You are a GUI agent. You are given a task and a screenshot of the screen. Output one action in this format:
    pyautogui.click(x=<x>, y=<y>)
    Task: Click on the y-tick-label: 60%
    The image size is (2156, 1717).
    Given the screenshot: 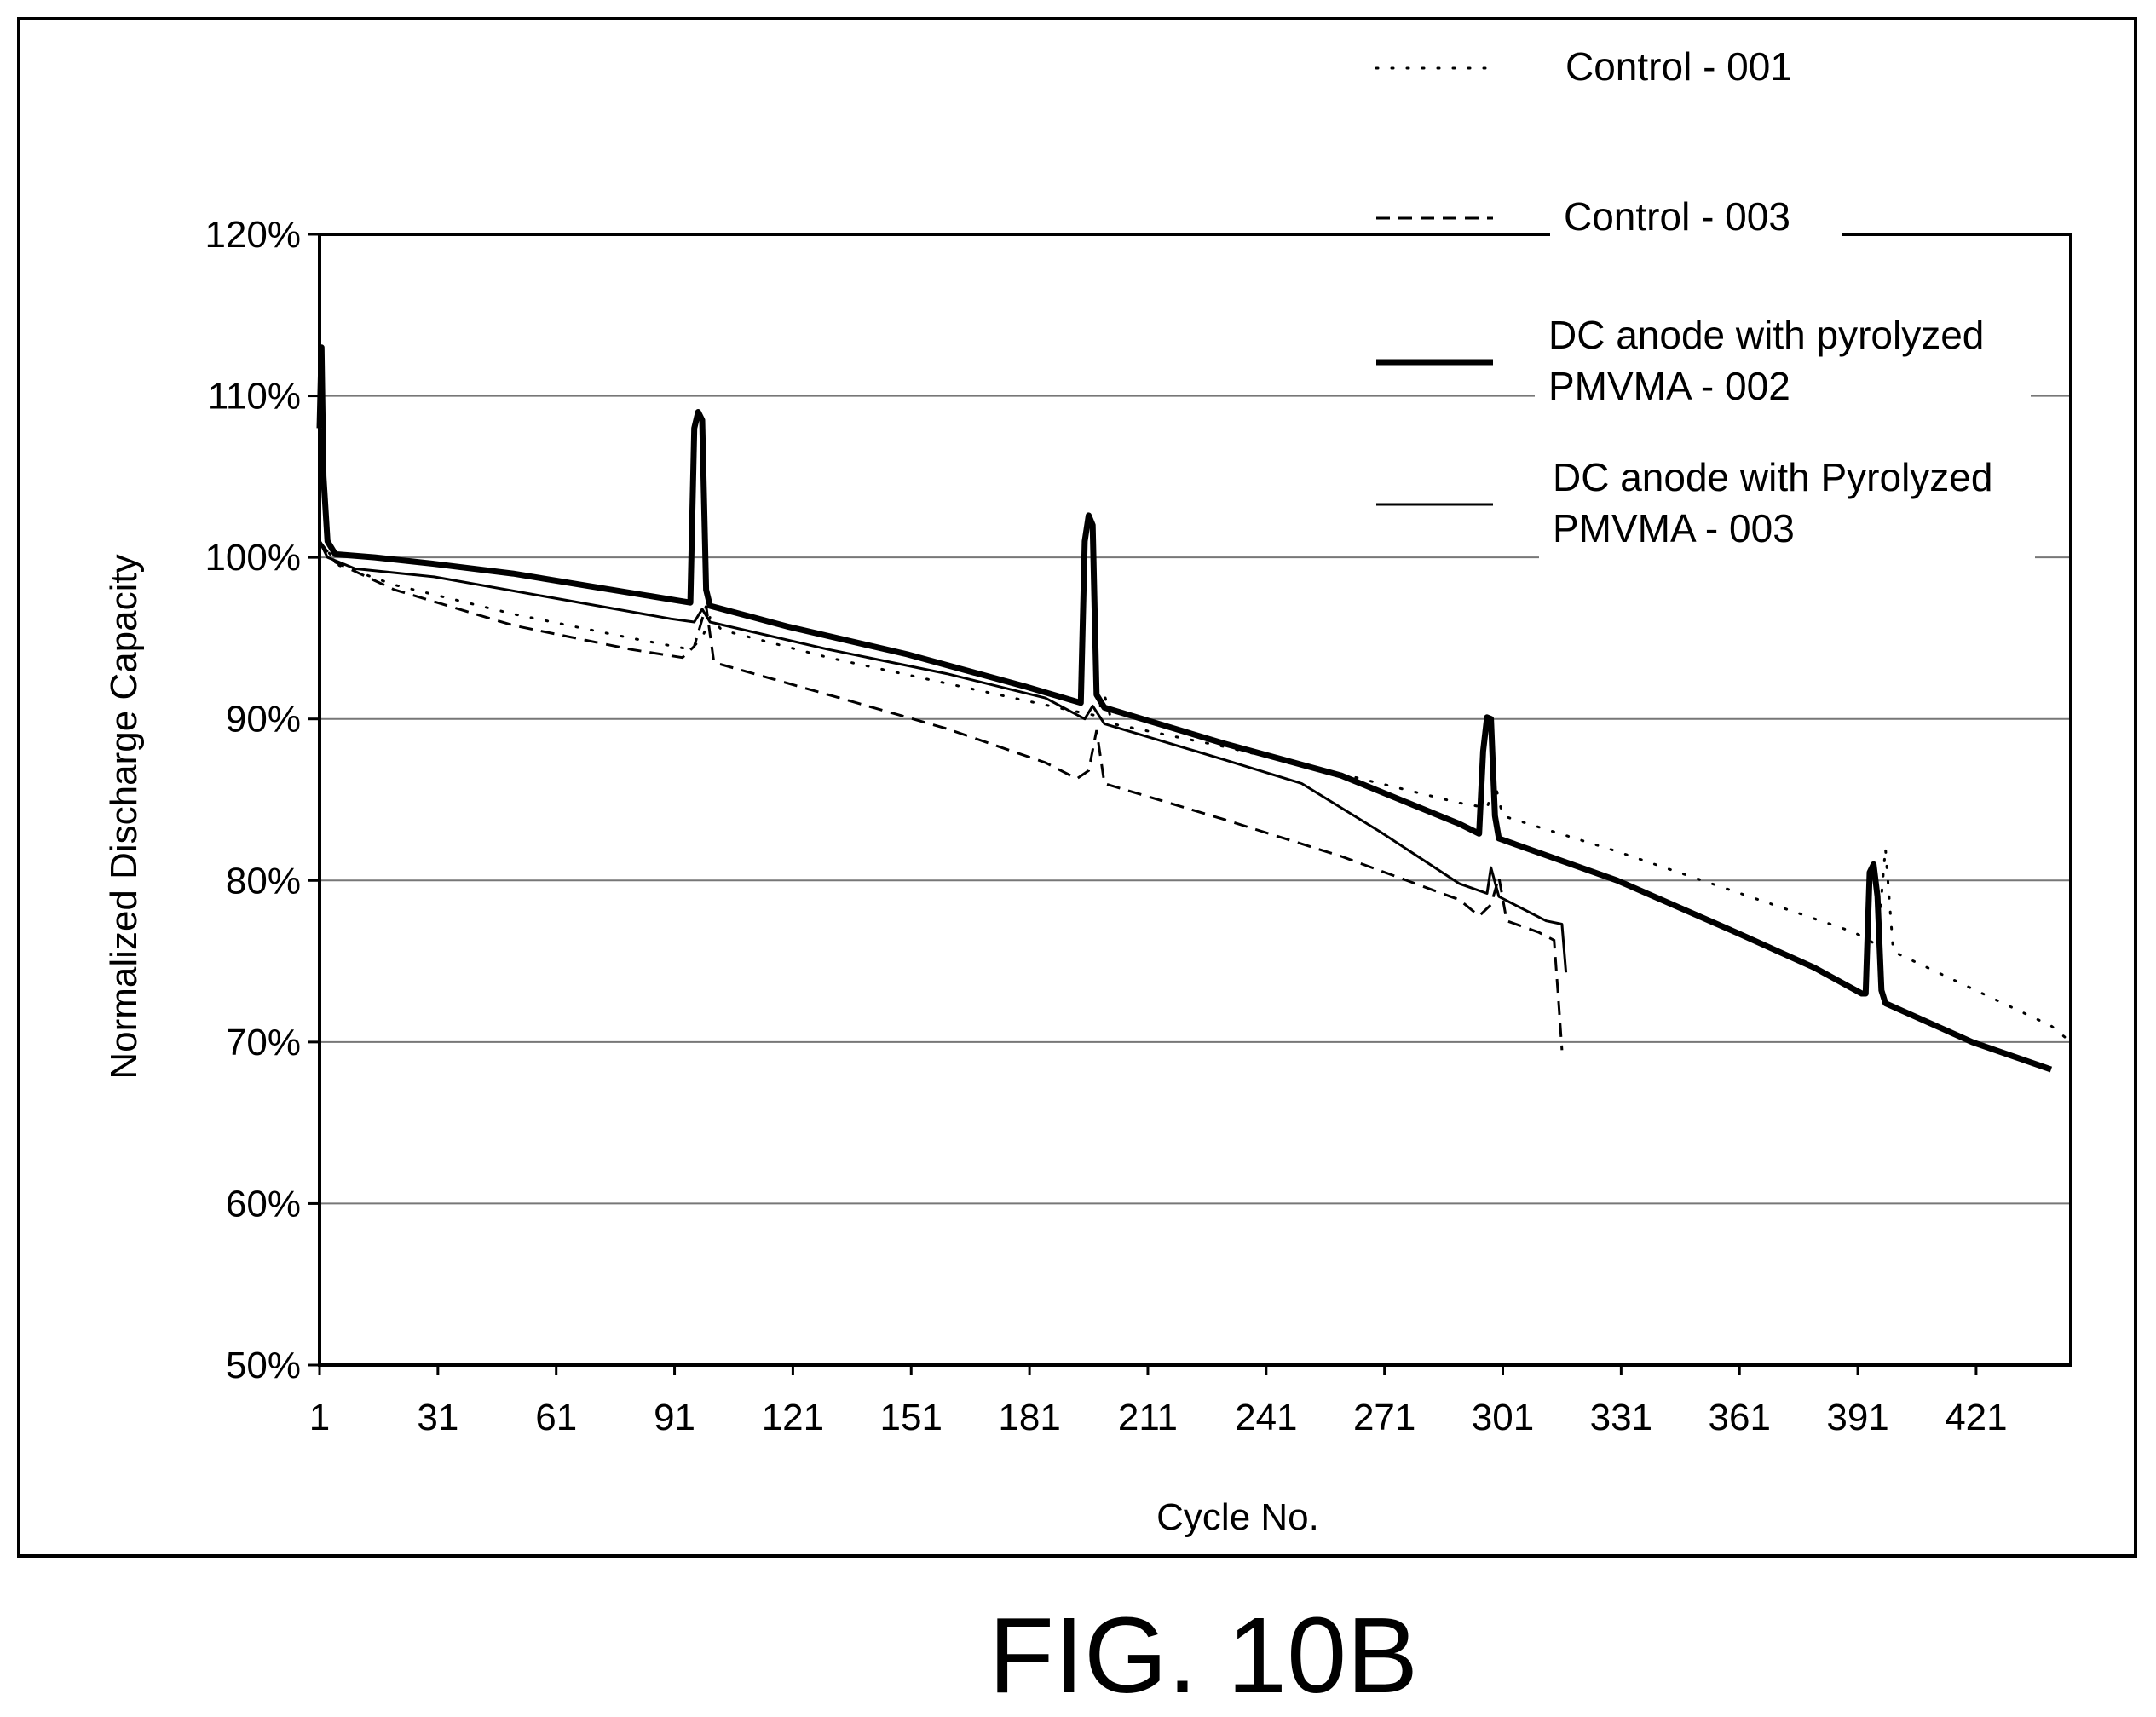 What is the action you would take?
    pyautogui.click(x=263, y=1203)
    